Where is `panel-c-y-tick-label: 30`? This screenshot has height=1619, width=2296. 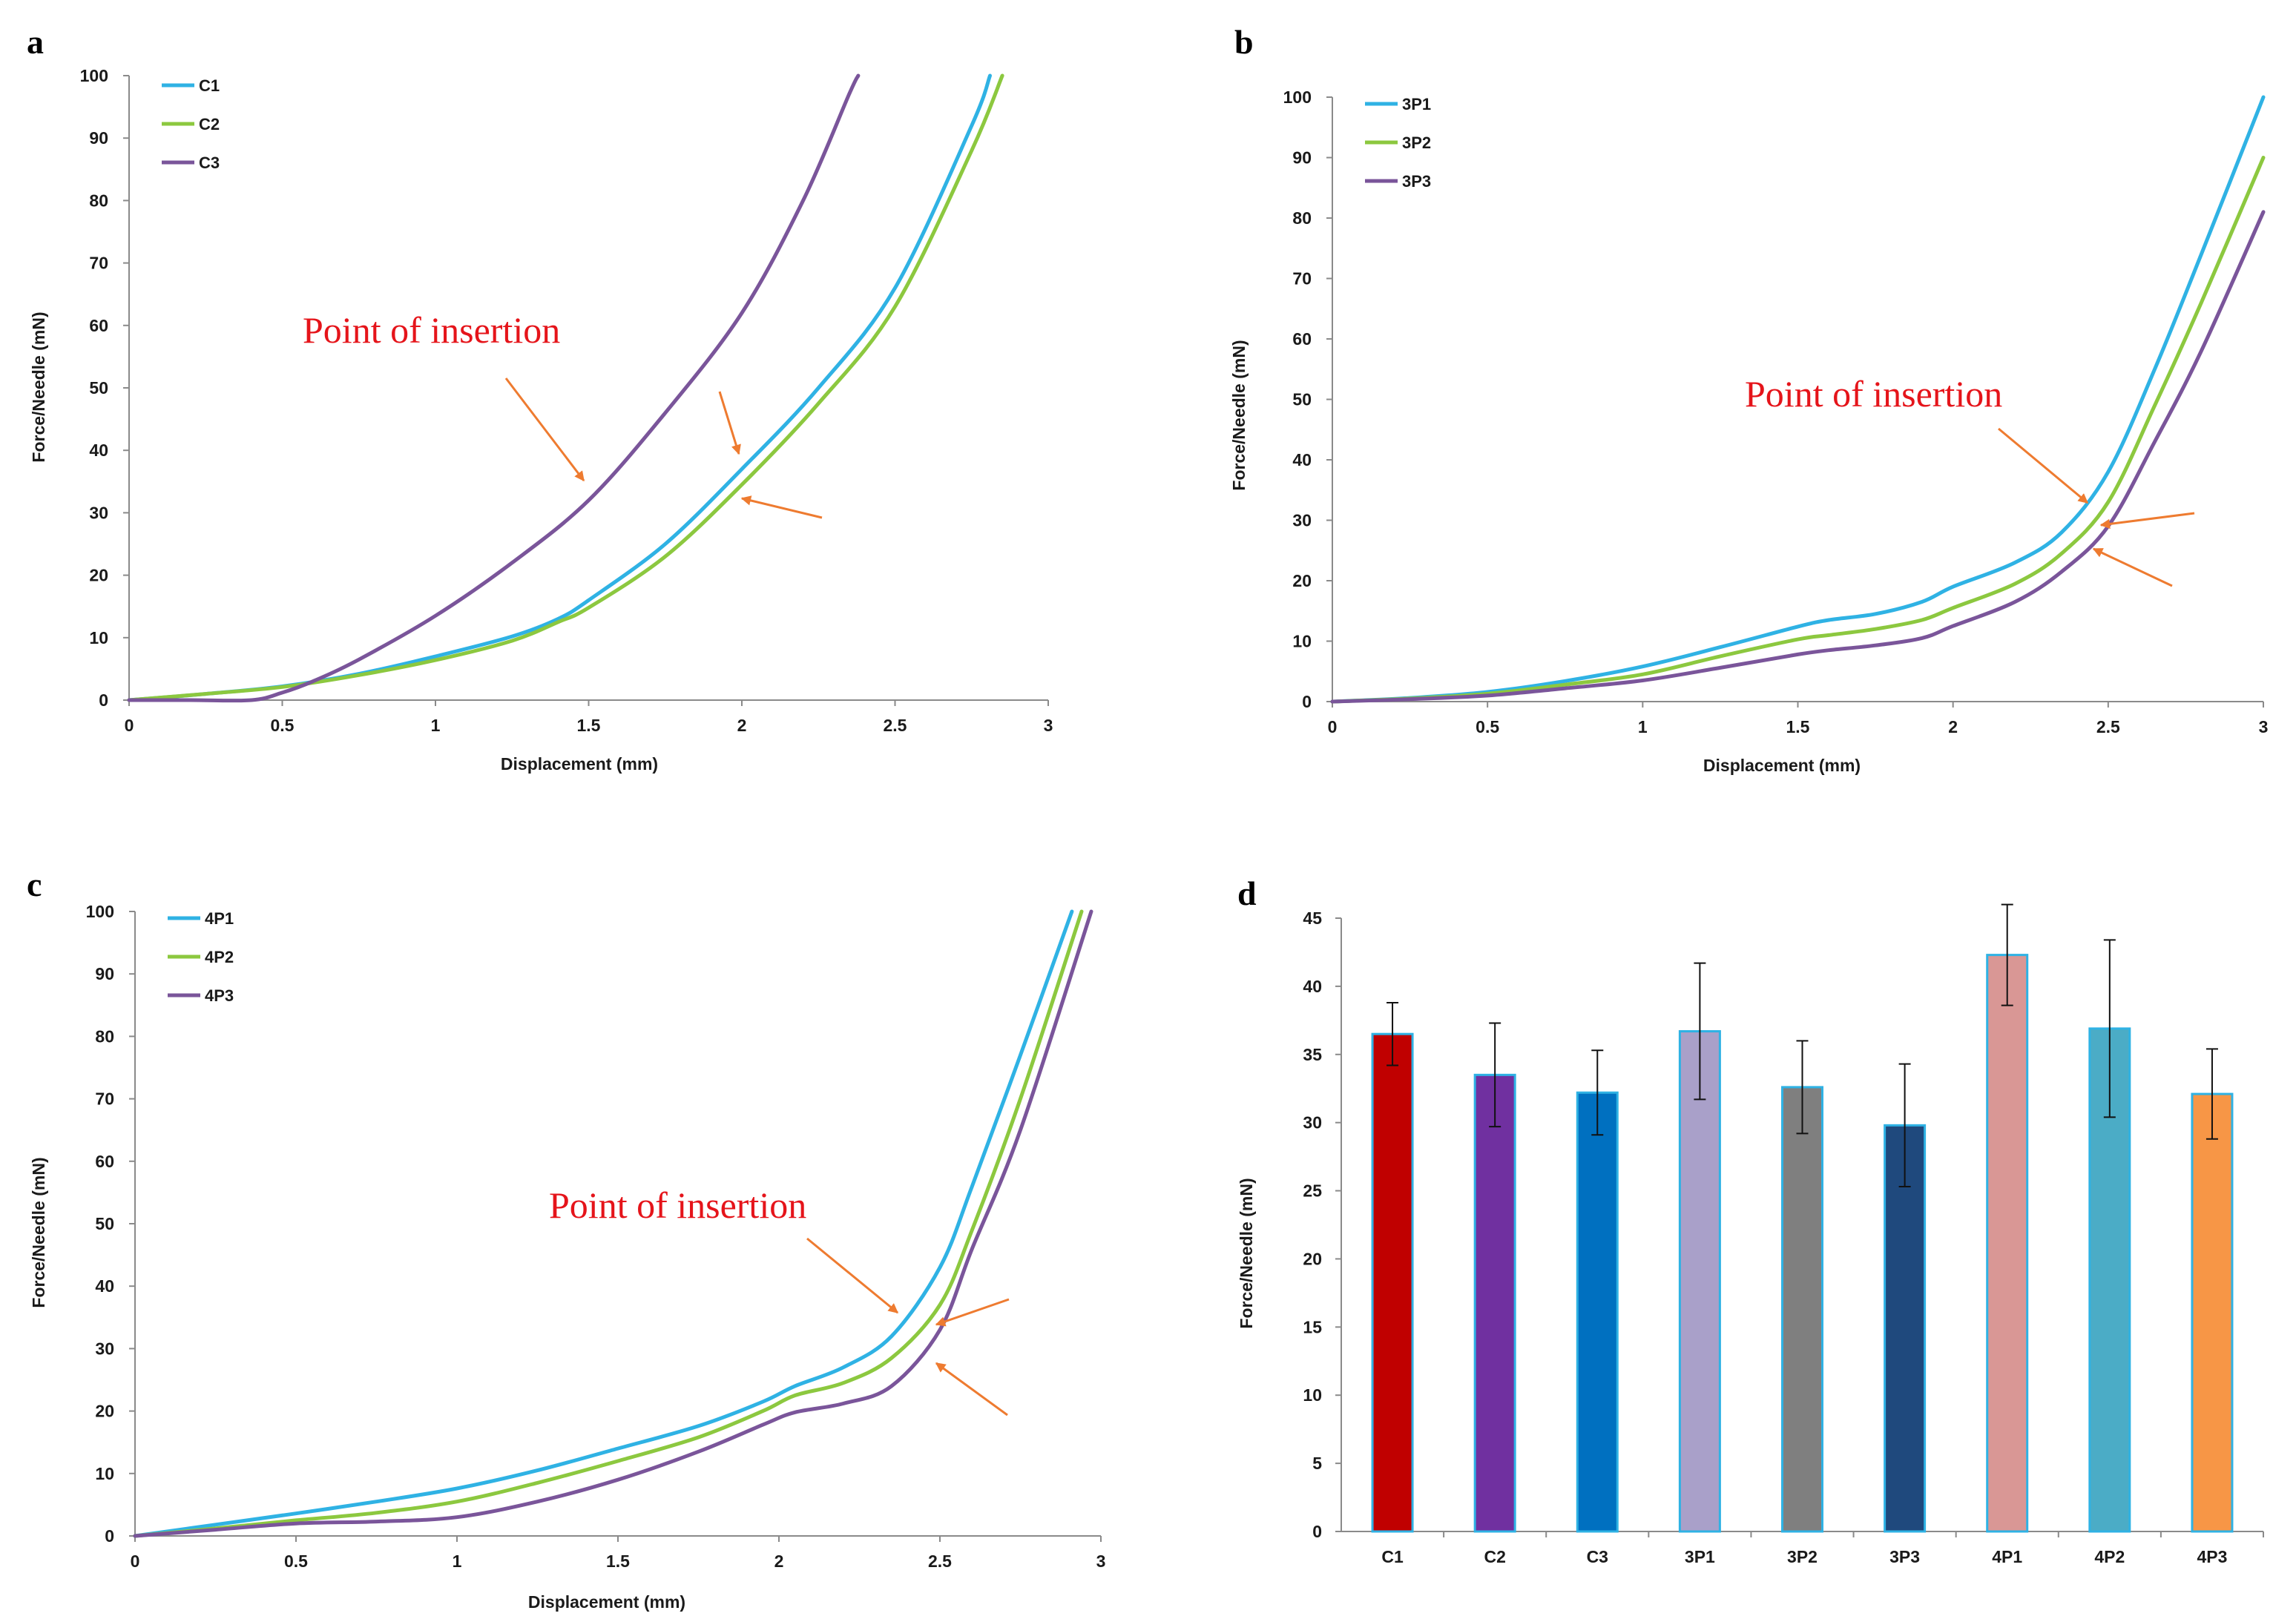 panel-c-y-tick-label: 30 is located at coordinates (104, 1348).